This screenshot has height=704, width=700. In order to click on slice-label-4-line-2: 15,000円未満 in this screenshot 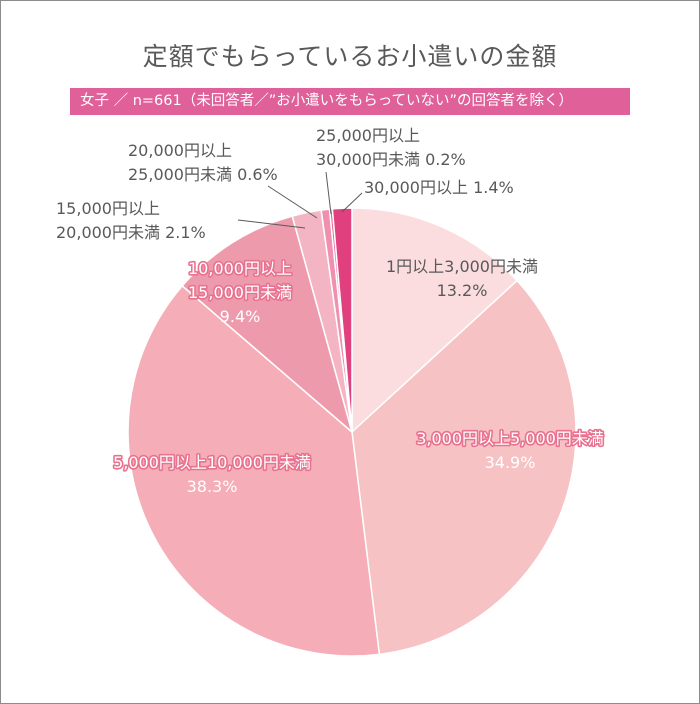, I will do `click(240, 292)`.